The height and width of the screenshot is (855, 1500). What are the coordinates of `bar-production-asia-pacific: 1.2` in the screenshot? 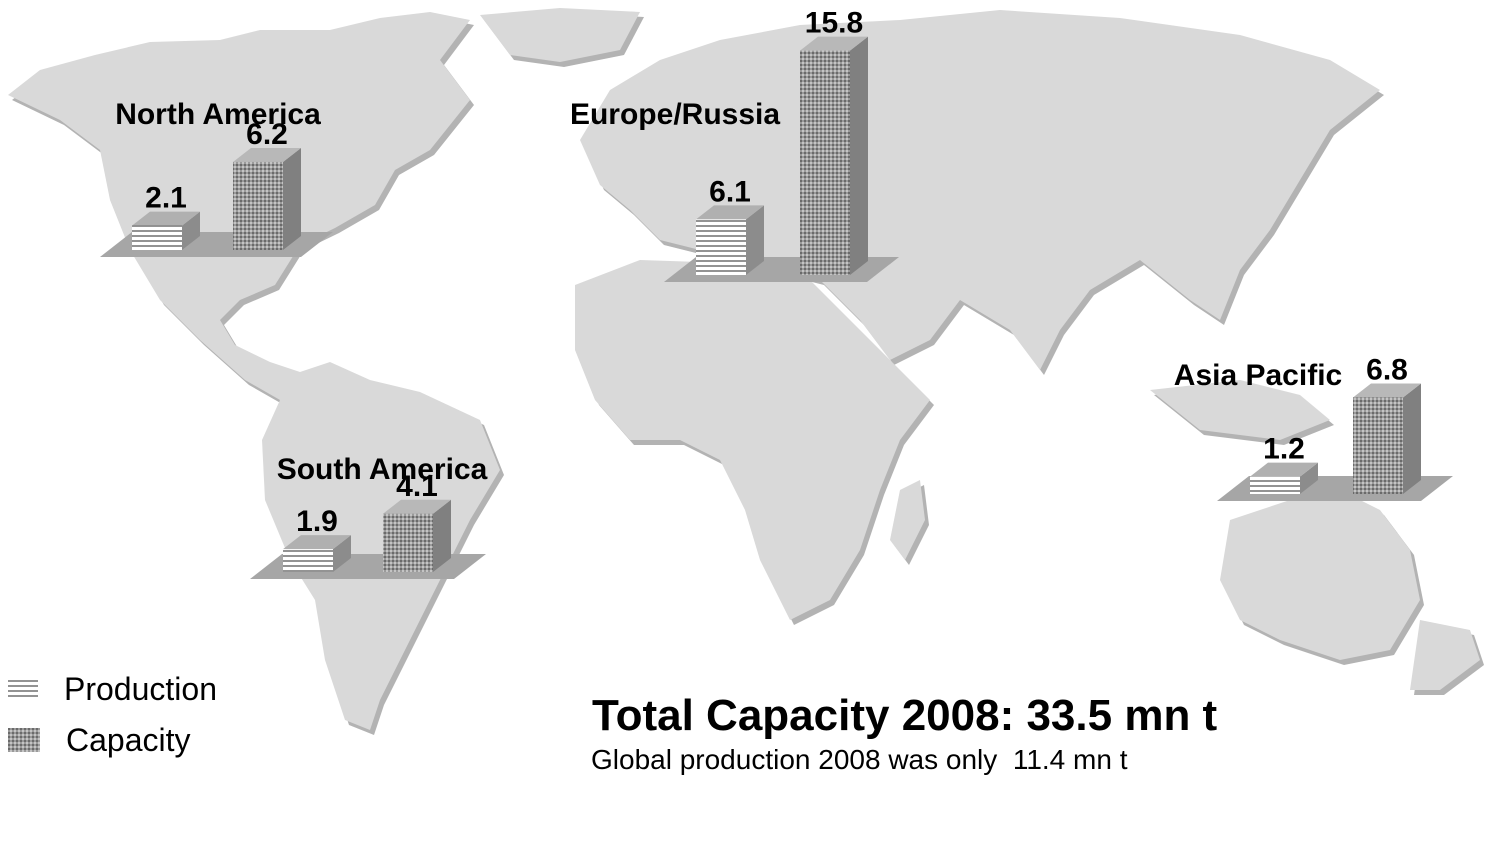 It's located at (1284, 463).